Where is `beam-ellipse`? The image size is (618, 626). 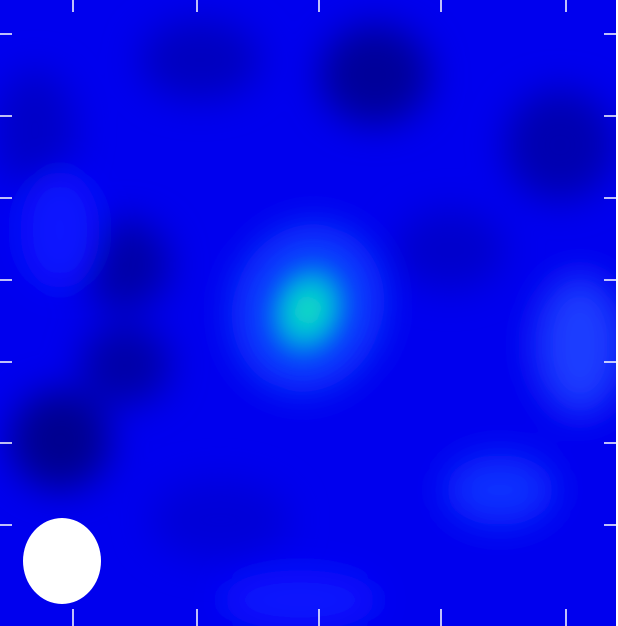
beam-ellipse is located at coordinates (62, 561).